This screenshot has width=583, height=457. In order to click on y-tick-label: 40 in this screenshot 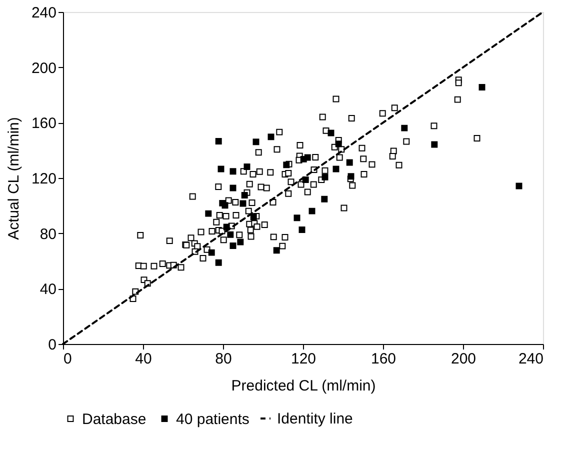, I will do `click(48, 289)`.